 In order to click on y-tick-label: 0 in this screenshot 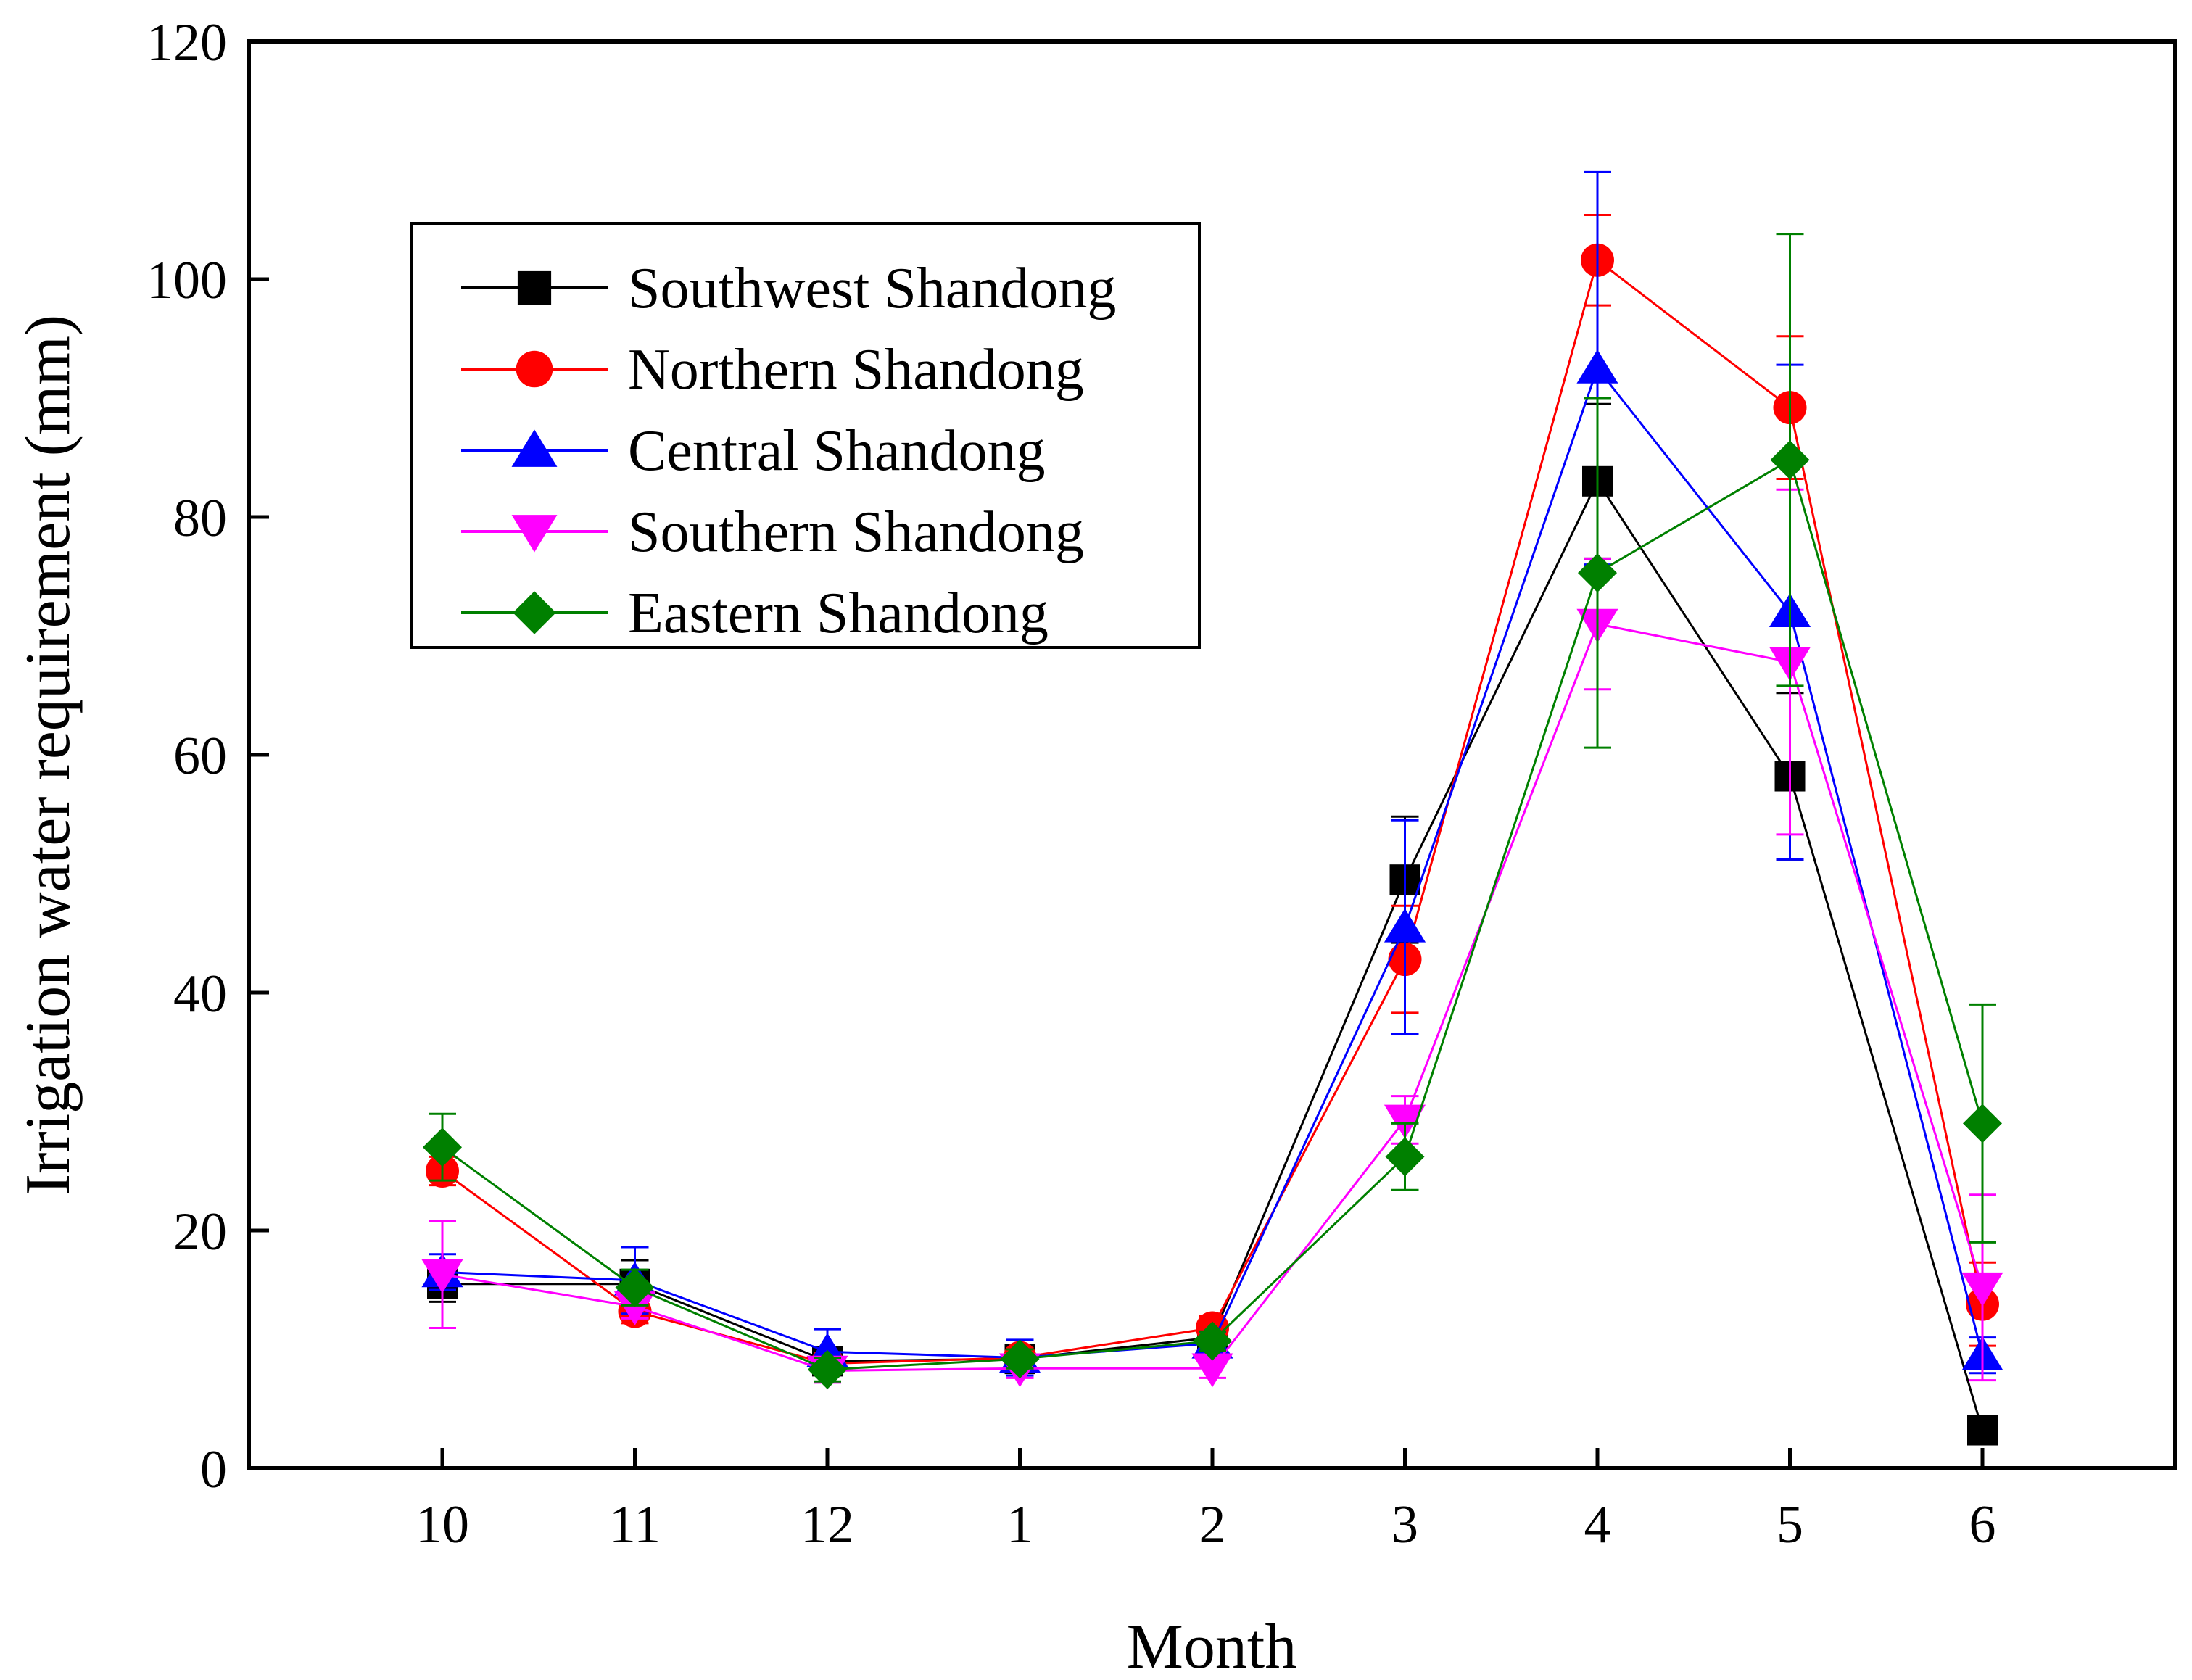, I will do `click(214, 1469)`.